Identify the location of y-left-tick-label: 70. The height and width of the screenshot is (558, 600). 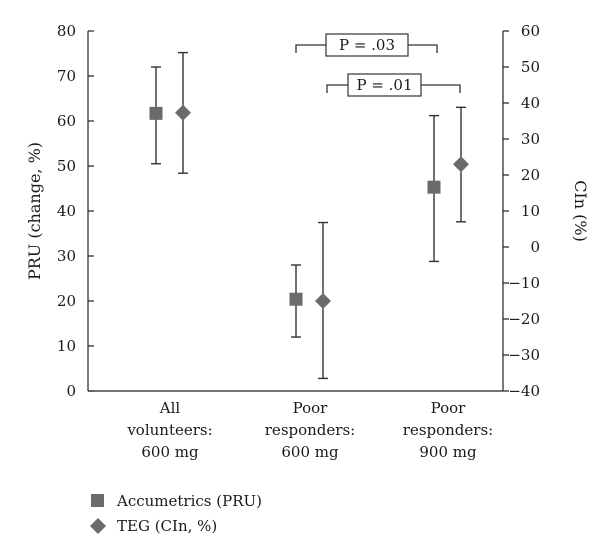
(66, 76).